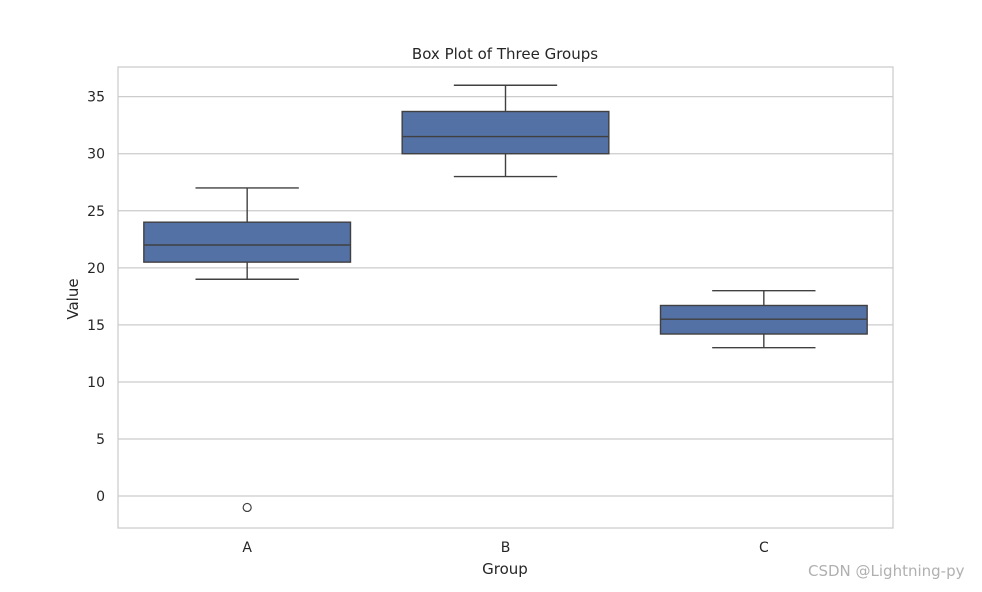  What do you see at coordinates (505, 569) in the screenshot?
I see `x-axis-title: Group` at bounding box center [505, 569].